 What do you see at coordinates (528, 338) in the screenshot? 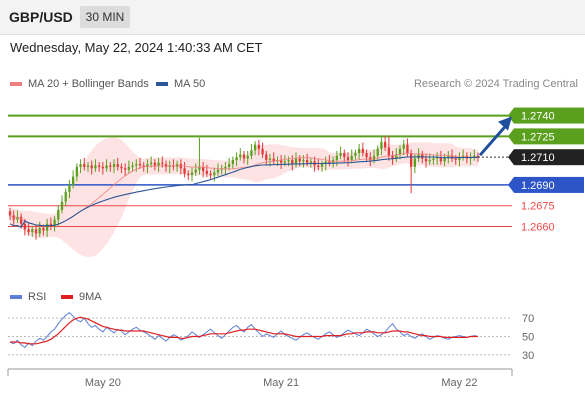
I see `rsi-tick-50: 50` at bounding box center [528, 338].